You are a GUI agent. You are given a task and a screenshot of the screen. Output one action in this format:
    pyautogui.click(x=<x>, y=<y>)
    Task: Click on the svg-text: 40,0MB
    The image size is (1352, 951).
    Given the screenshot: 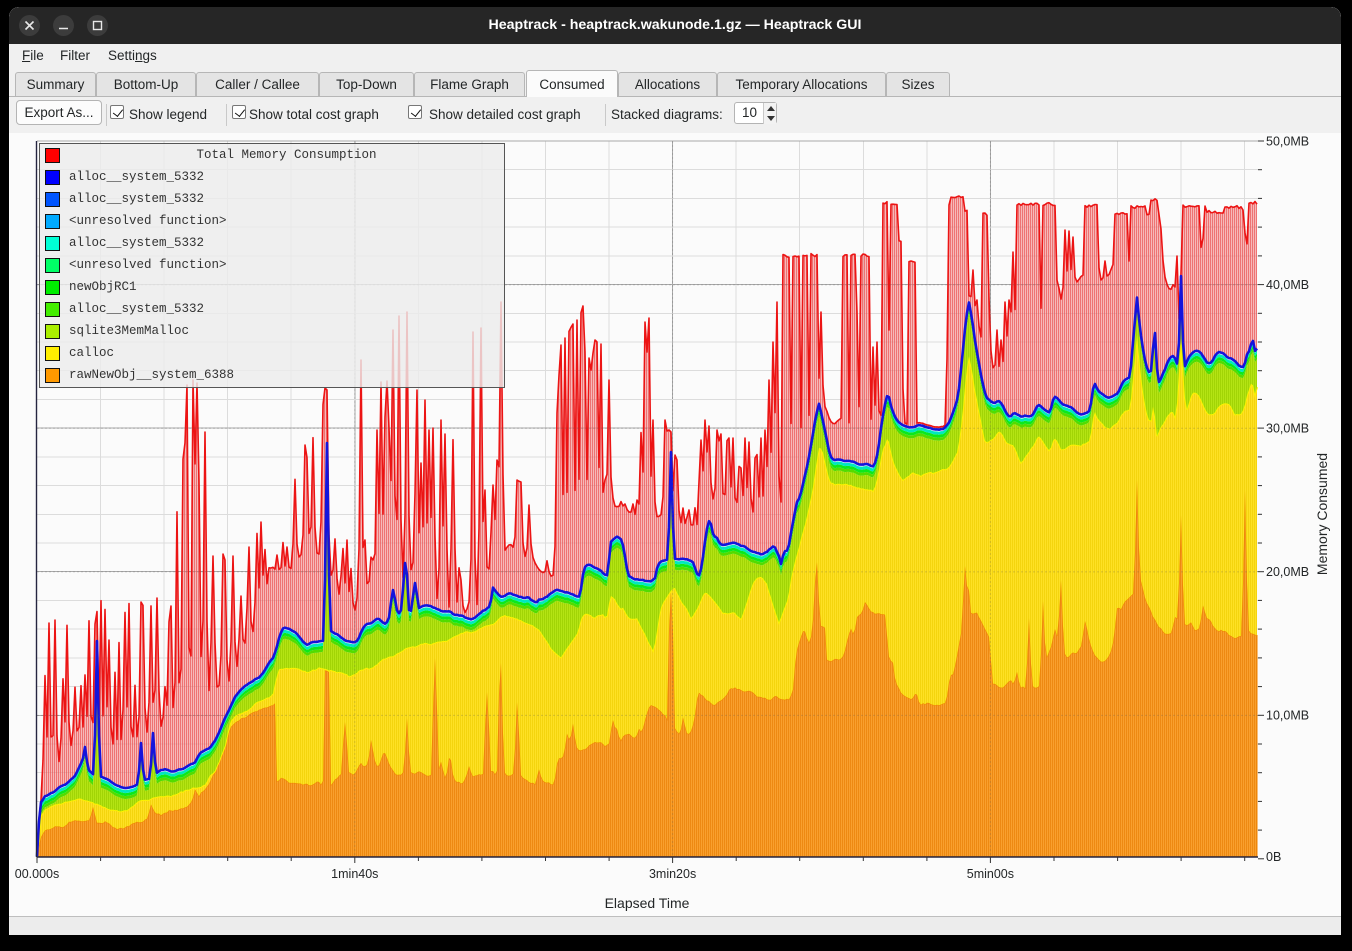 What is the action you would take?
    pyautogui.click(x=1287, y=285)
    